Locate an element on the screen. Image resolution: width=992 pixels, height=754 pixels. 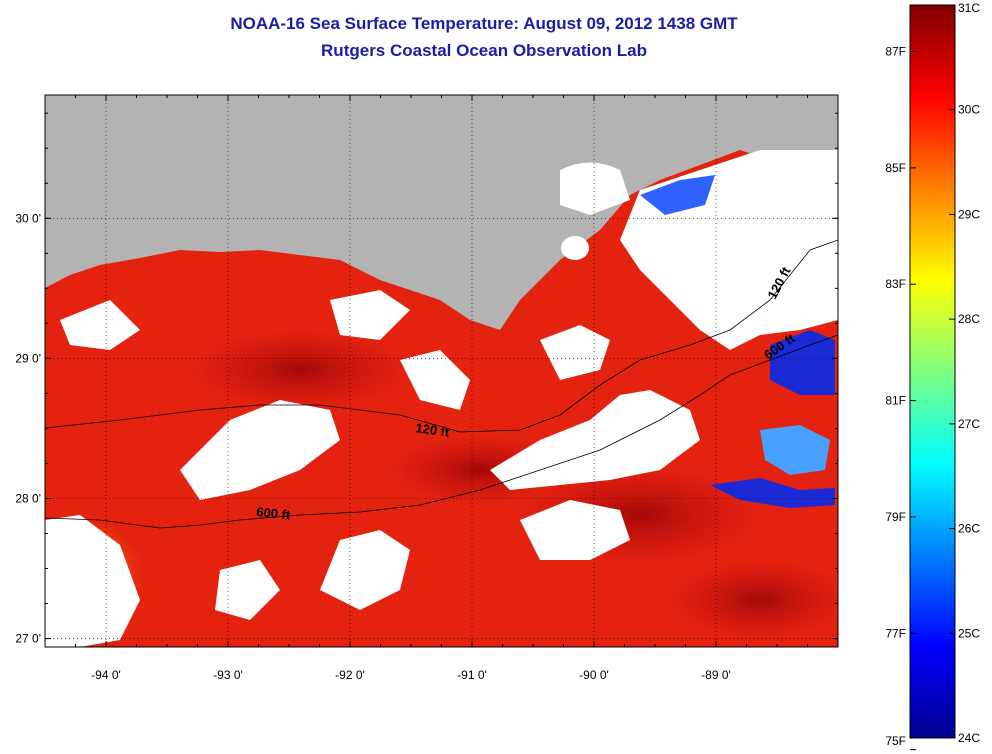
contour-label: 120 ft is located at coordinates (433, 430).